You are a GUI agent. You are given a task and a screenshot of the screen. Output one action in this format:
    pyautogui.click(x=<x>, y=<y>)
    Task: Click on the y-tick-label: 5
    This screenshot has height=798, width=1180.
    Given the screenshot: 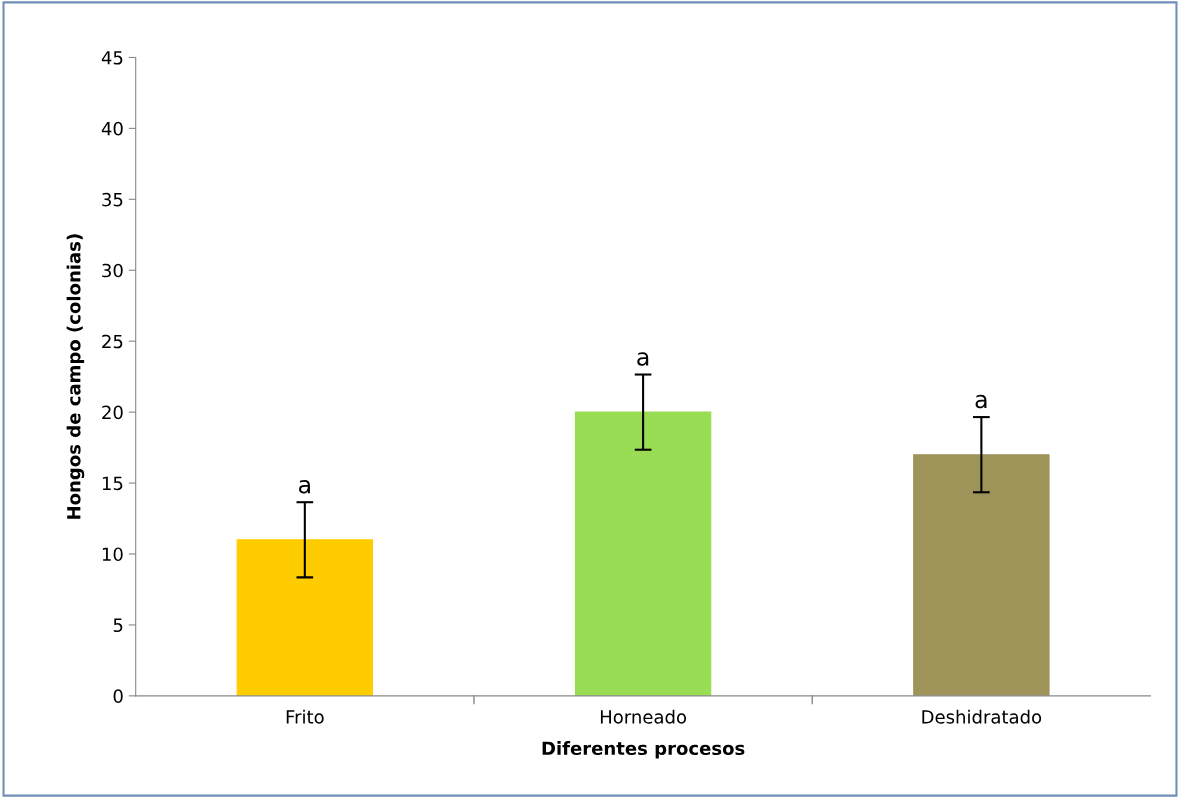 What is the action you would take?
    pyautogui.click(x=118, y=625)
    